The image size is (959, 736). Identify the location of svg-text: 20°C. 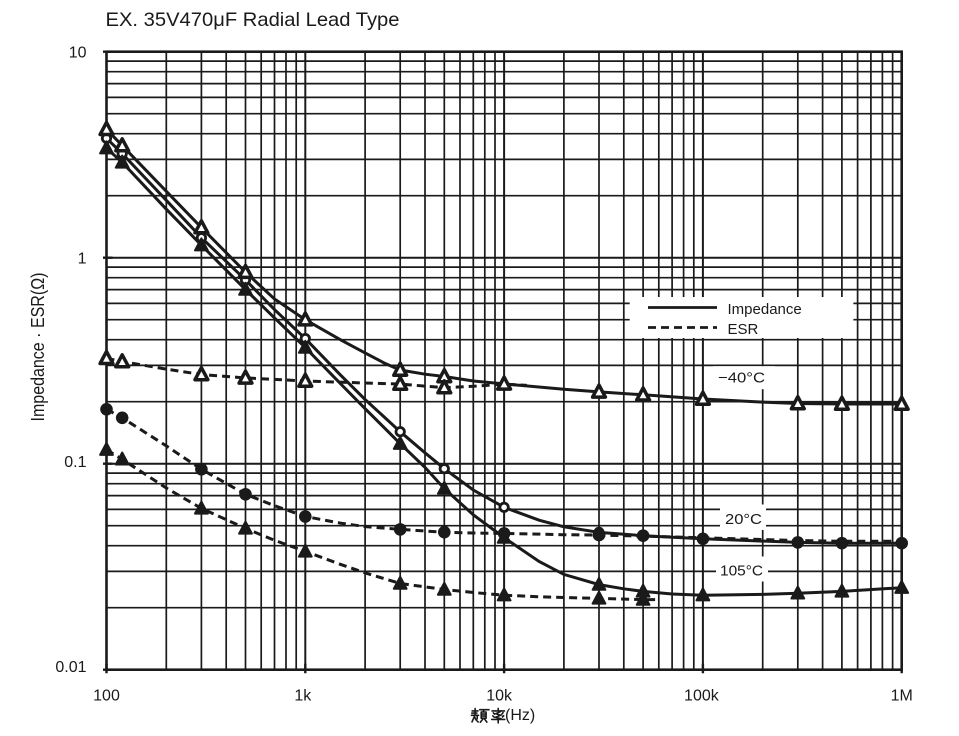
(743, 519).